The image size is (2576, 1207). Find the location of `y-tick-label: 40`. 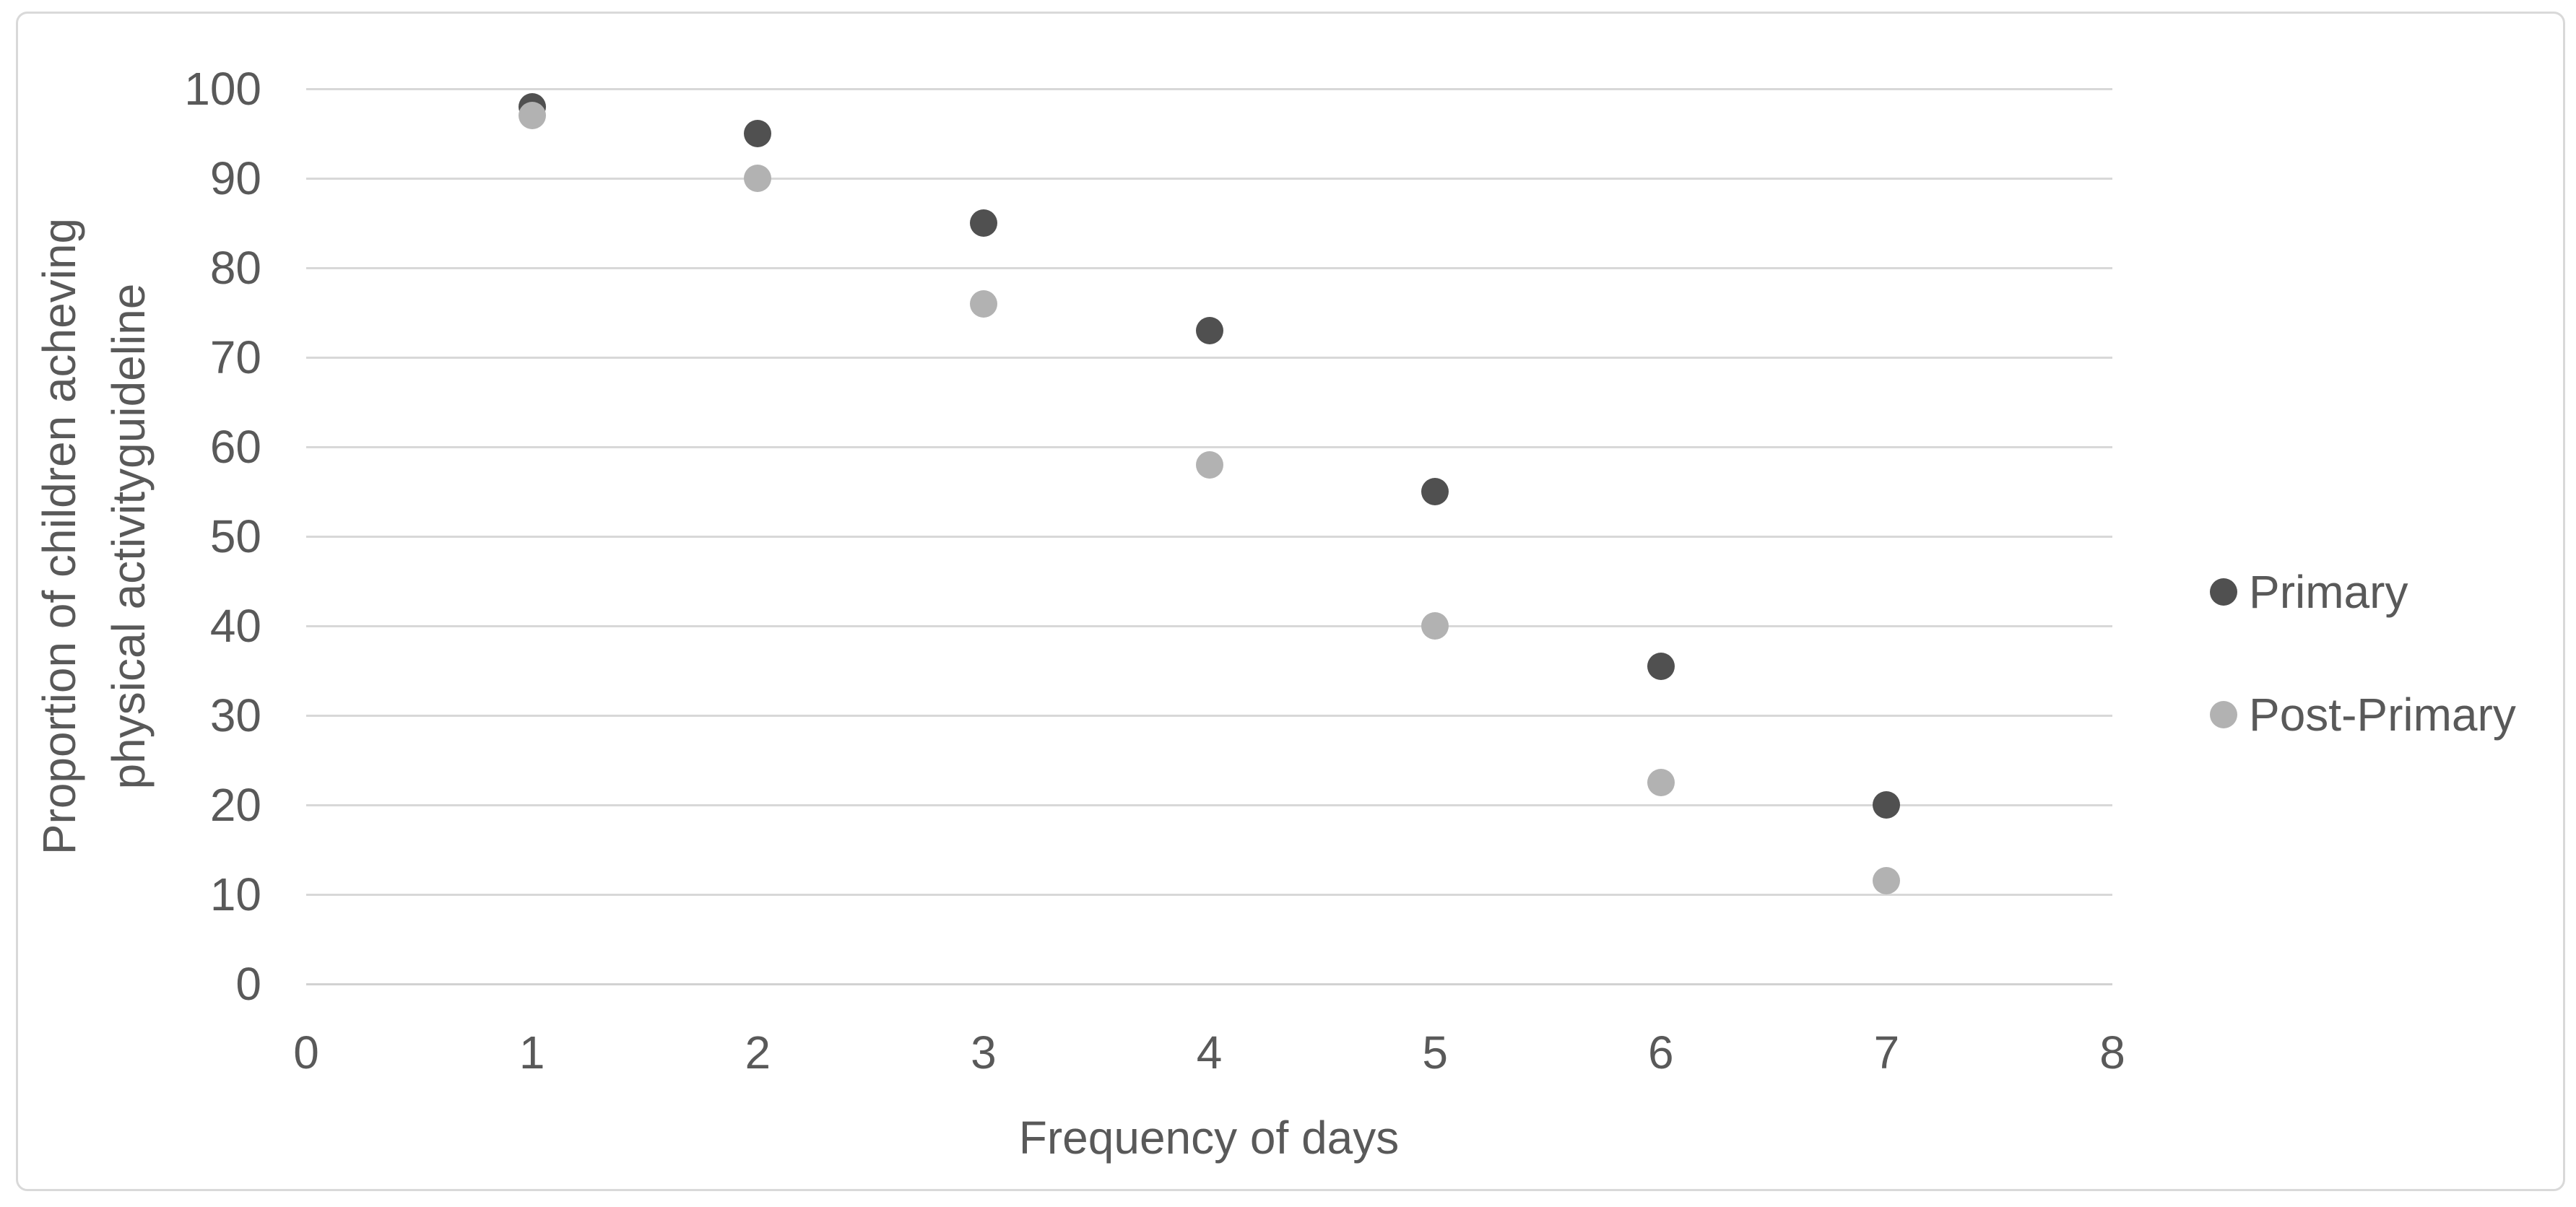

y-tick-label: 40 is located at coordinates (235, 626).